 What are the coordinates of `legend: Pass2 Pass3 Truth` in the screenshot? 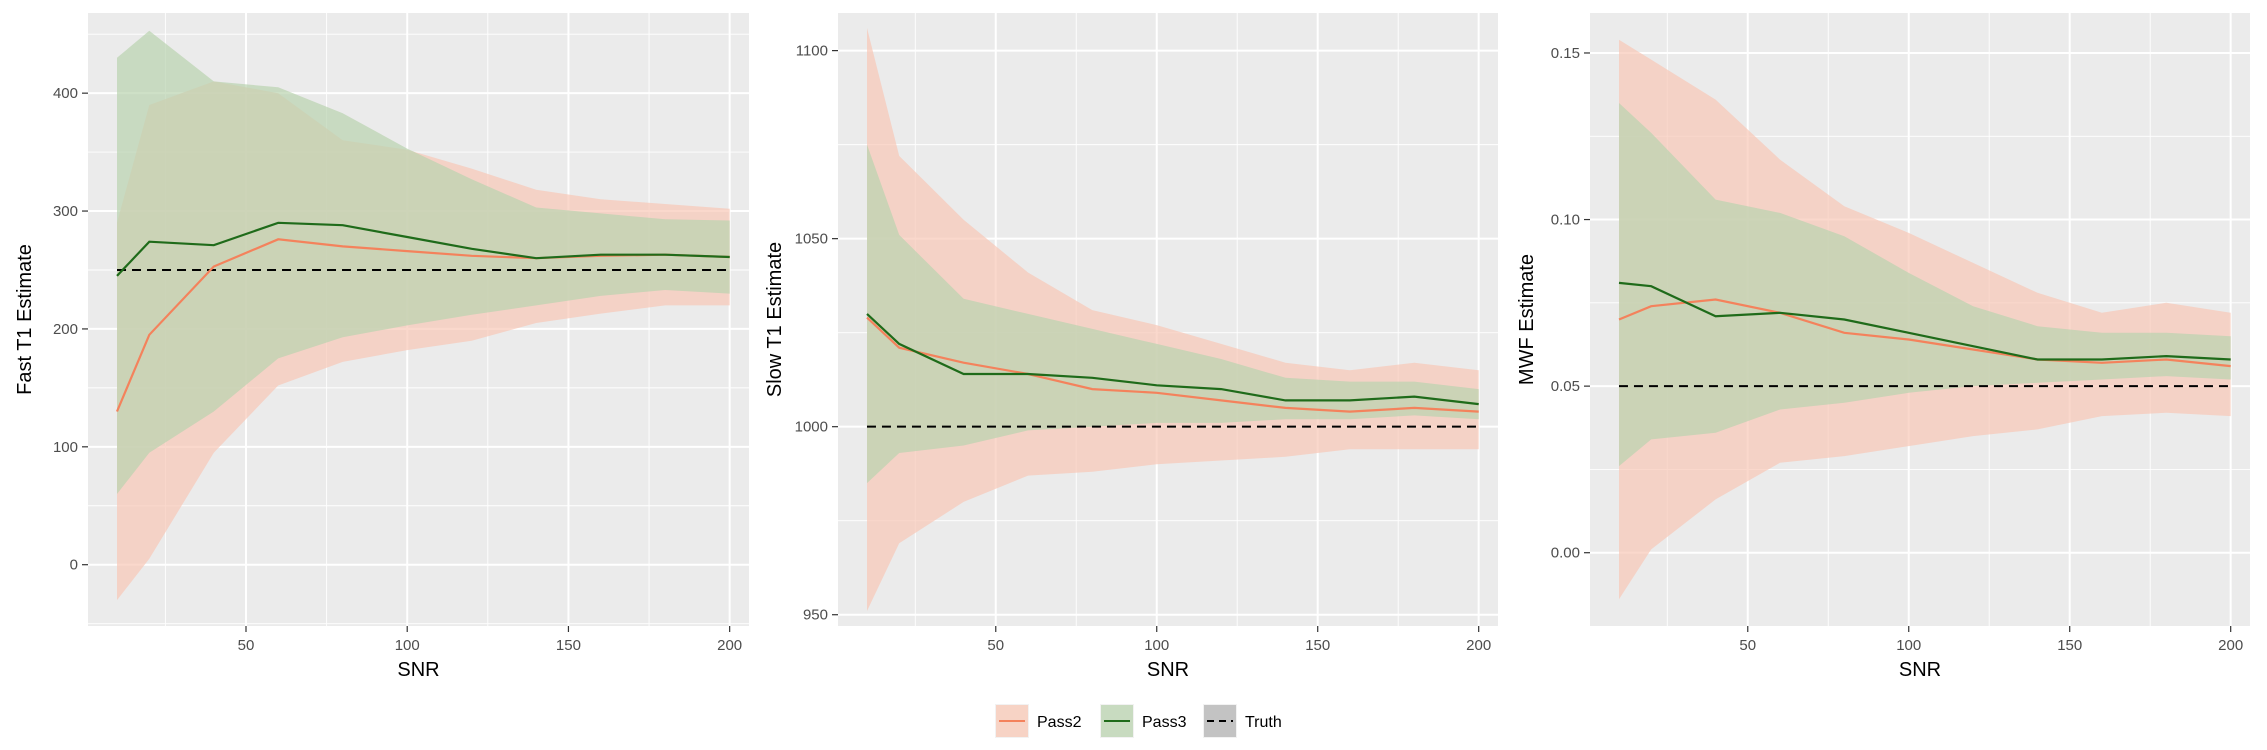 It's located at (1138, 721).